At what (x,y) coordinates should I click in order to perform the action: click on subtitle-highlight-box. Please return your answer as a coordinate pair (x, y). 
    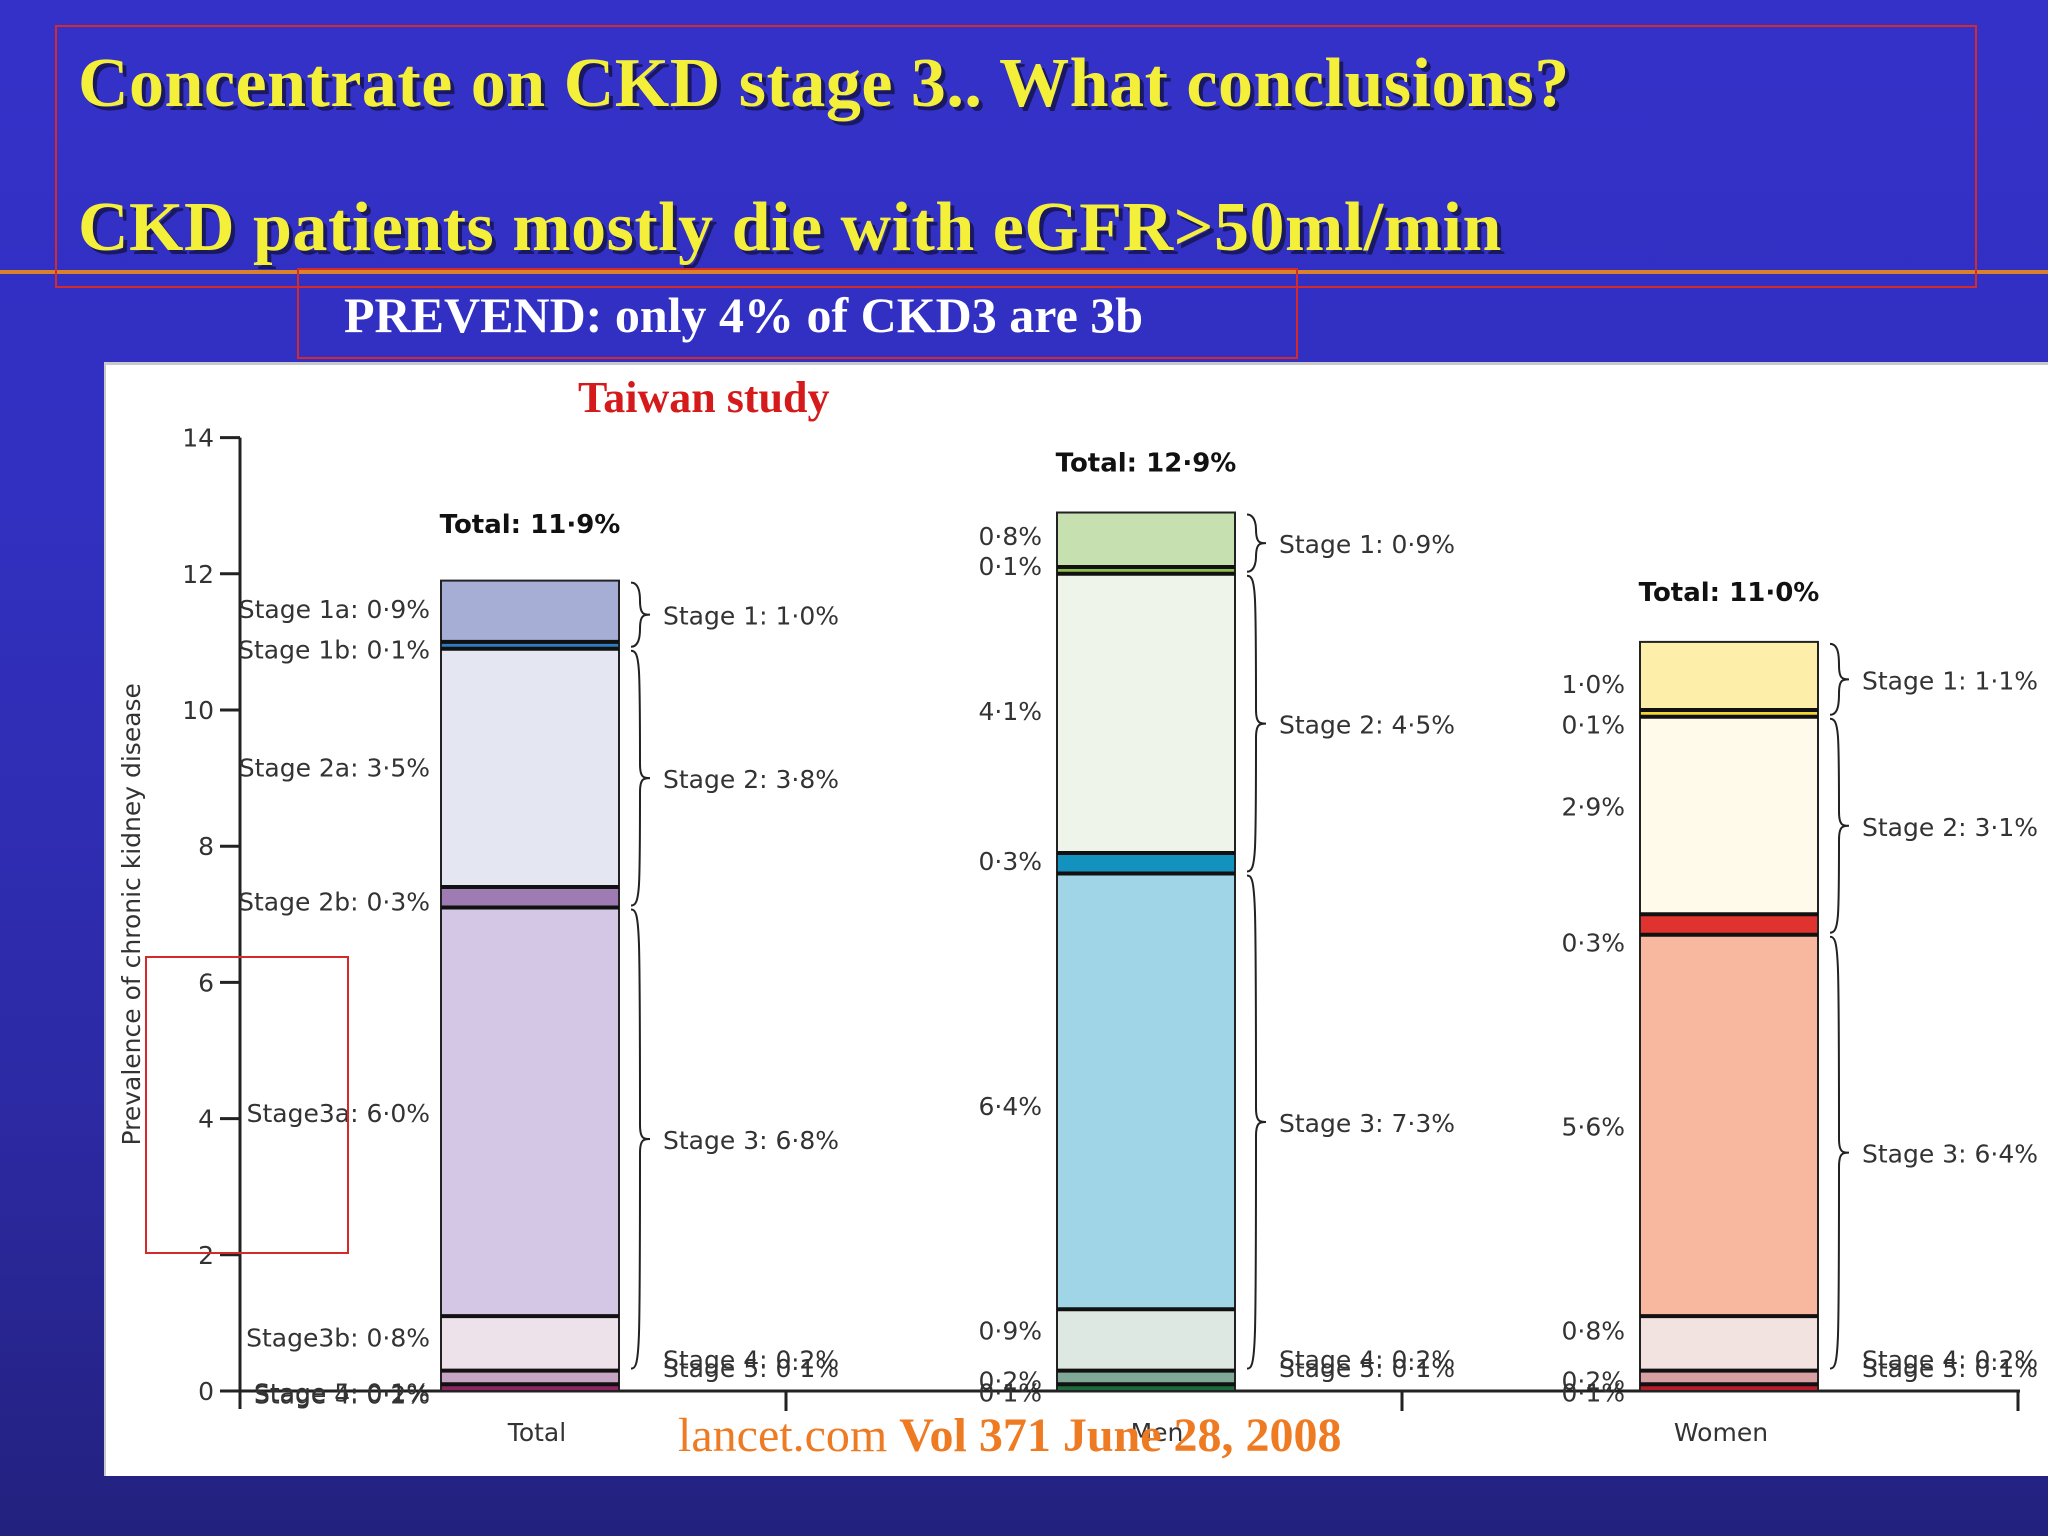
    Looking at the image, I should click on (797, 313).